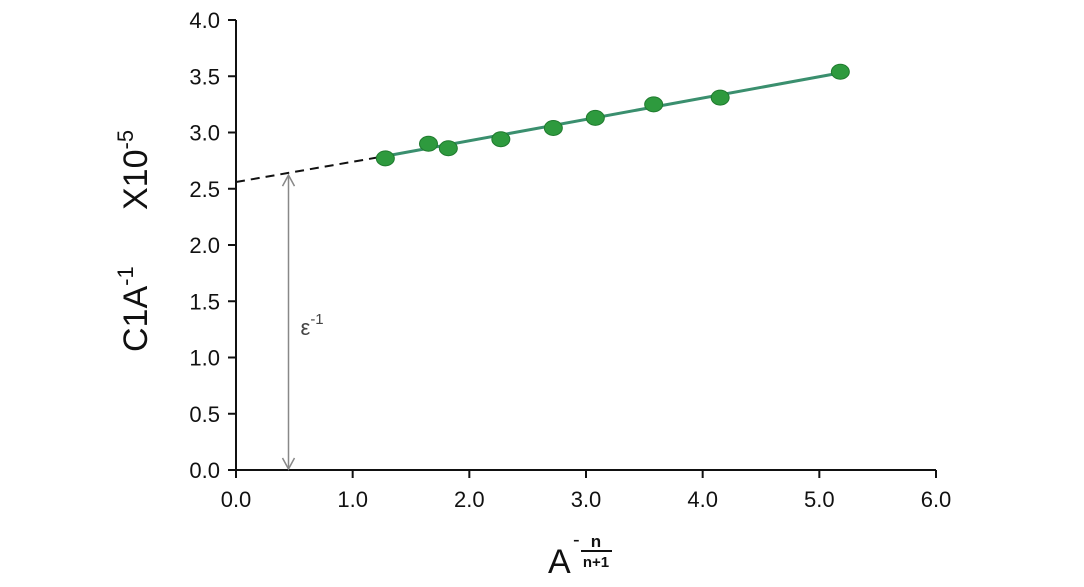 Image resolution: width=1084 pixels, height=587 pixels. I want to click on y-axis-title-multiplier: X10-5, so click(134, 170).